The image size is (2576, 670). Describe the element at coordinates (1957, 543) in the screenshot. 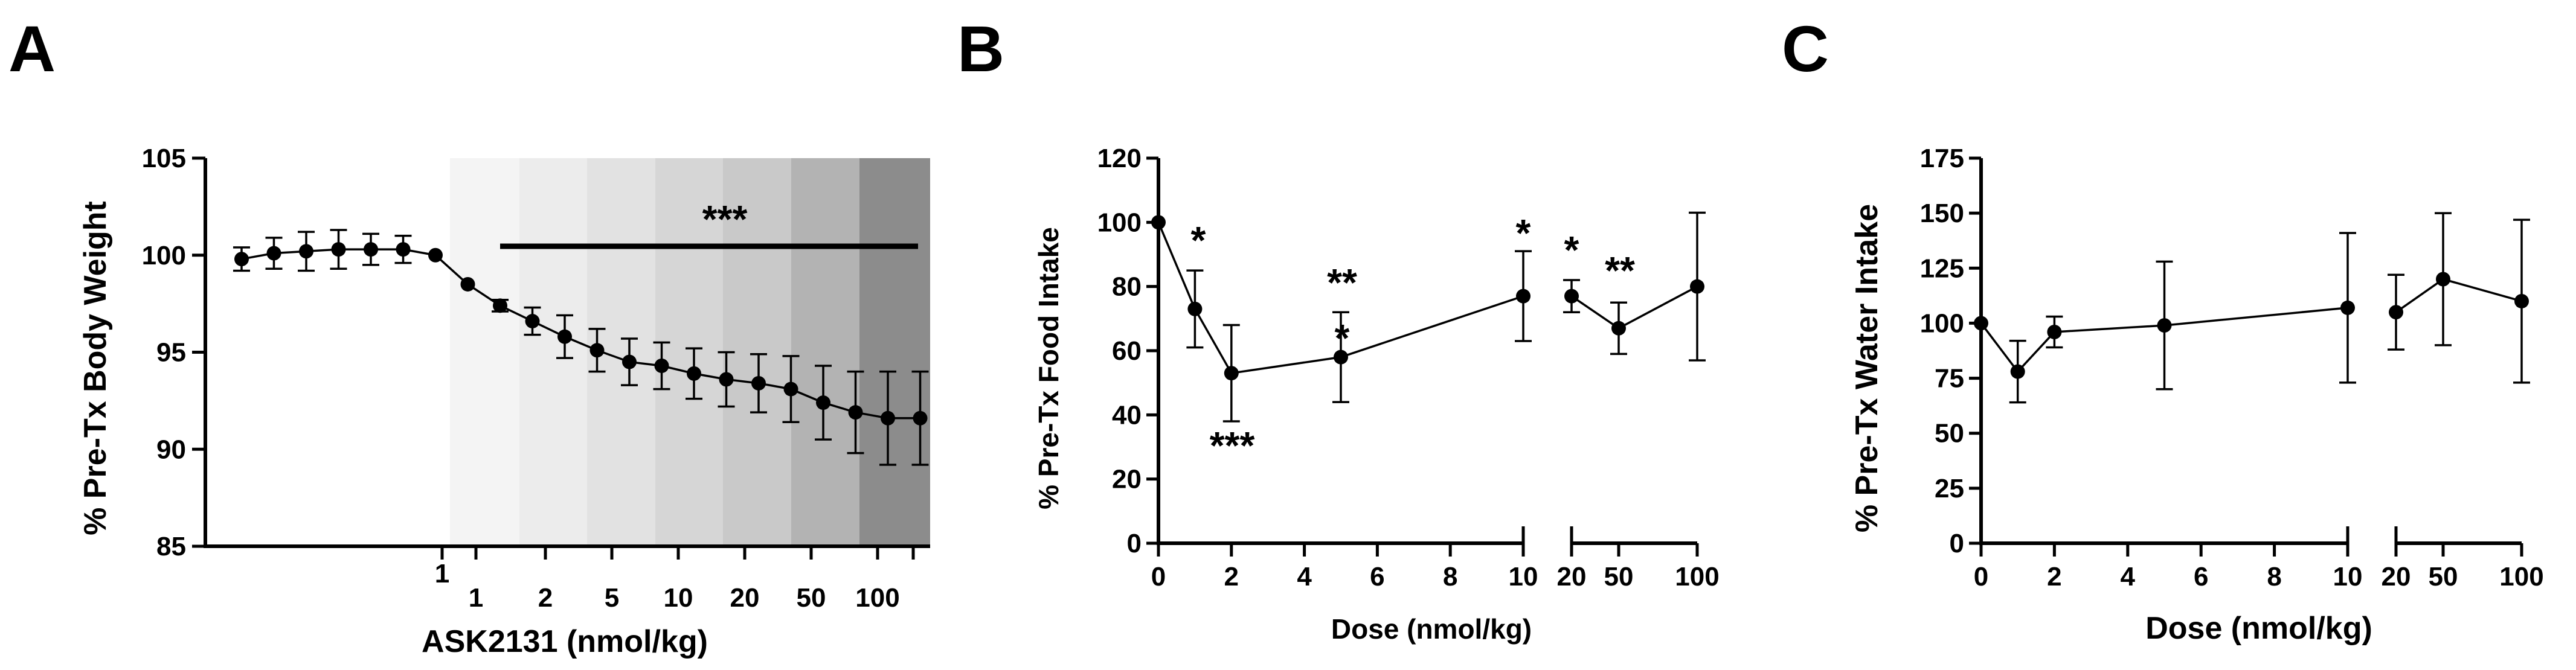

I see `panel-c-y-tick-label: 0` at that location.